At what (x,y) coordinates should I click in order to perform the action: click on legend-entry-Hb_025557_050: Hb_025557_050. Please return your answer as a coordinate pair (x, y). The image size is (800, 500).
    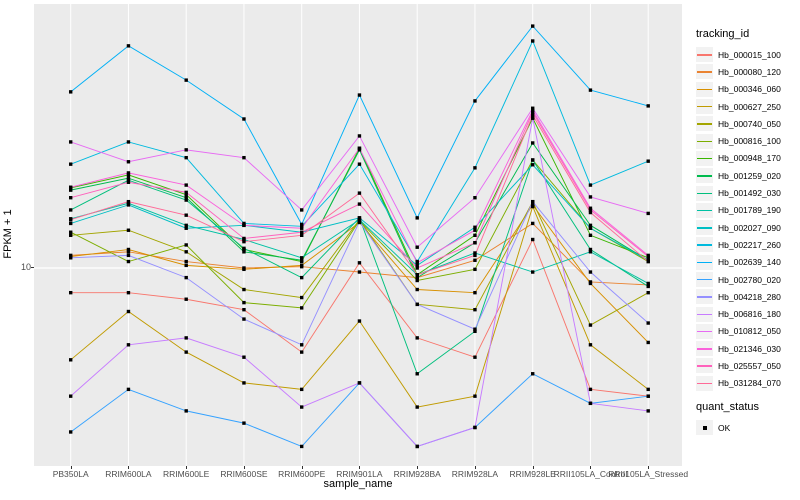
    Looking at the image, I should click on (748, 365).